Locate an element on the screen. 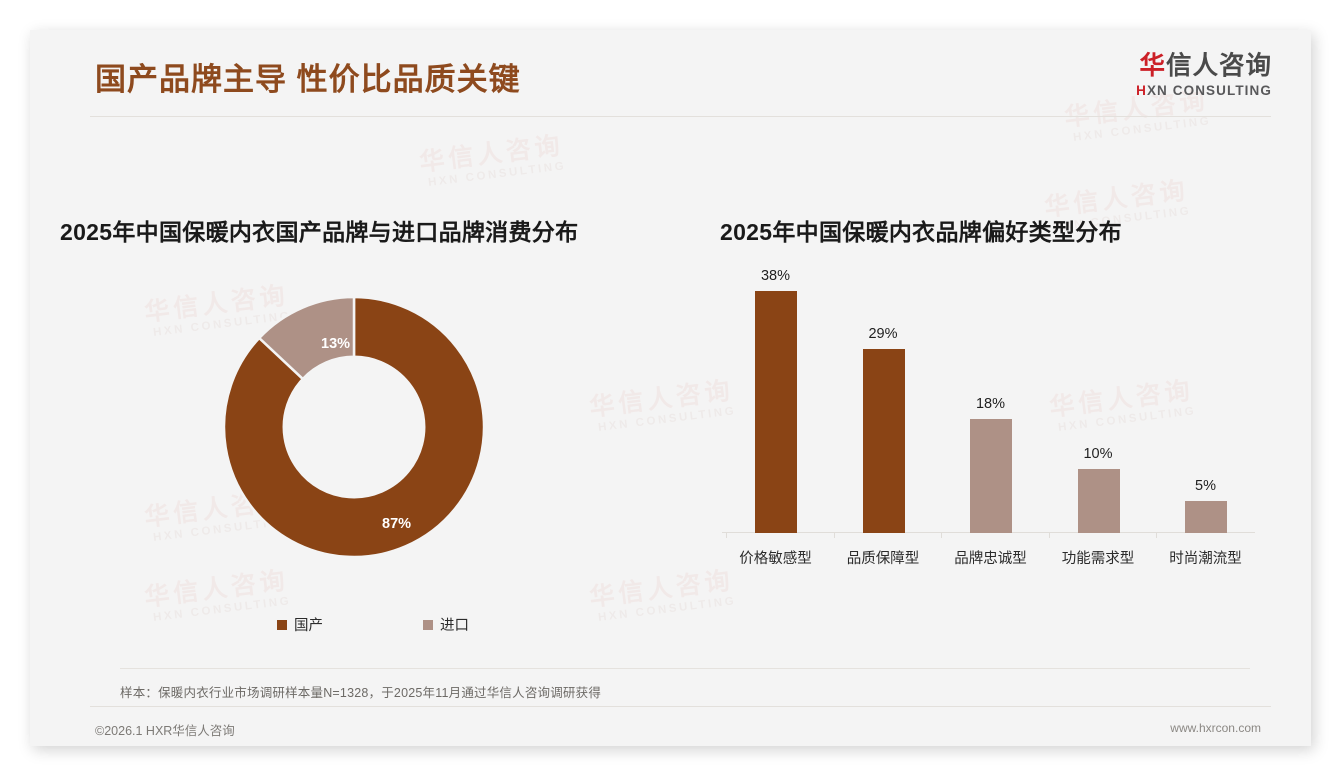  website-text: www.hxrcon.com is located at coordinates (1215, 728).